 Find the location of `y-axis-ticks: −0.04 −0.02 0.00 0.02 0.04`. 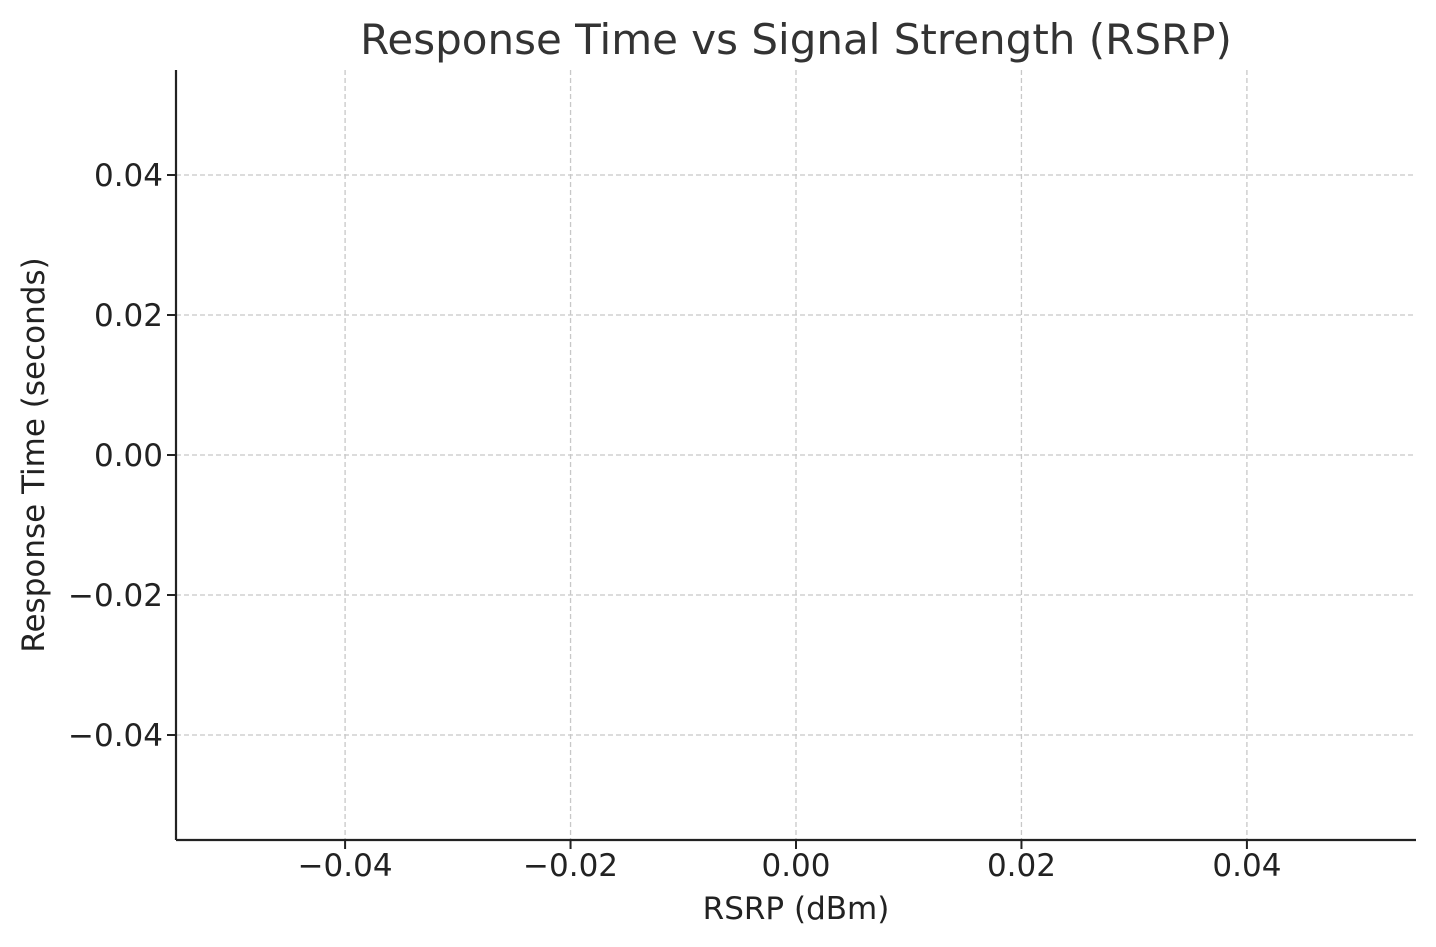

y-axis-ticks: −0.04 −0.02 0.00 0.02 0.04 is located at coordinates (122, 456).